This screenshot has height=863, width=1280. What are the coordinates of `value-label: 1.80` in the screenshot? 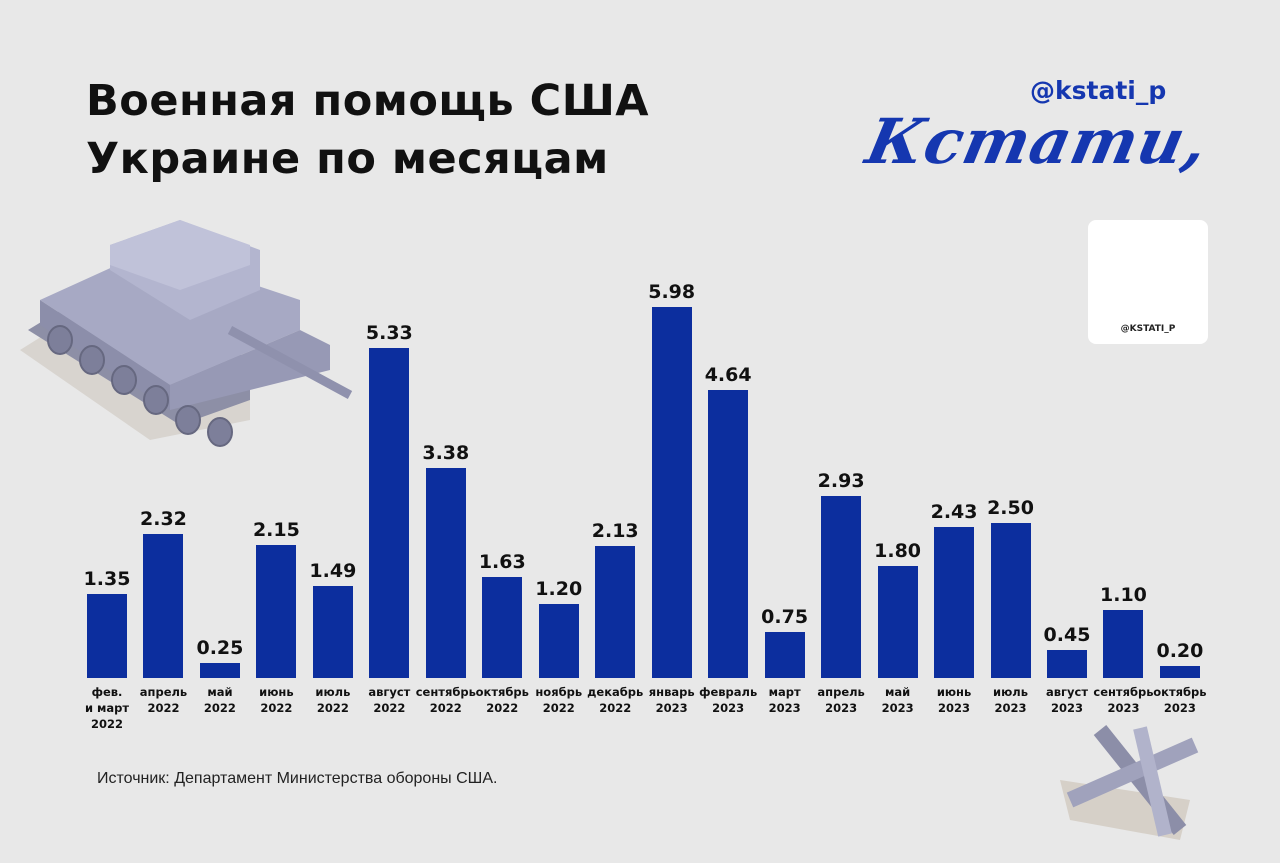 It's located at (898, 551).